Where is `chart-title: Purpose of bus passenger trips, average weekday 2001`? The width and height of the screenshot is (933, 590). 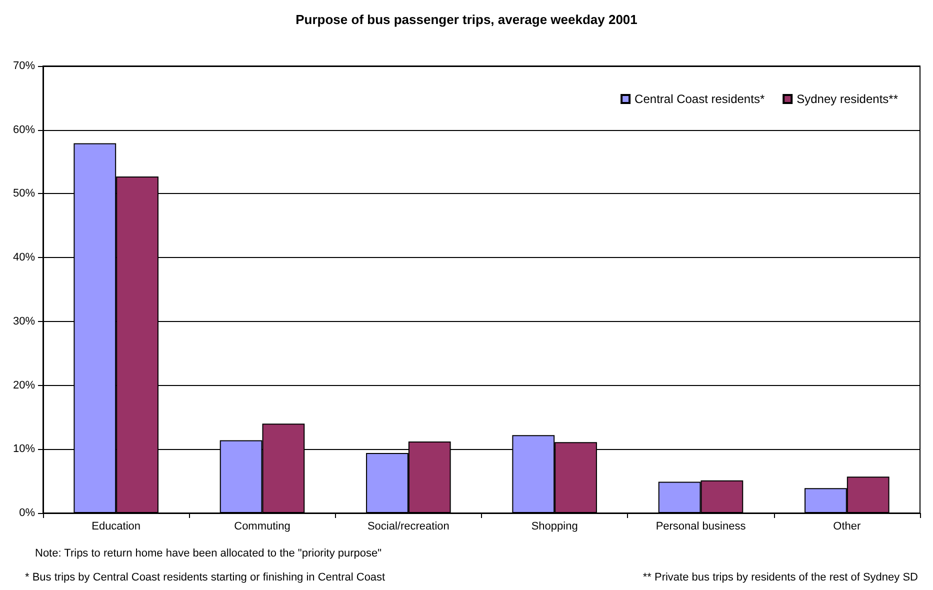 chart-title: Purpose of bus passenger trips, average weekday 2001 is located at coordinates (467, 19).